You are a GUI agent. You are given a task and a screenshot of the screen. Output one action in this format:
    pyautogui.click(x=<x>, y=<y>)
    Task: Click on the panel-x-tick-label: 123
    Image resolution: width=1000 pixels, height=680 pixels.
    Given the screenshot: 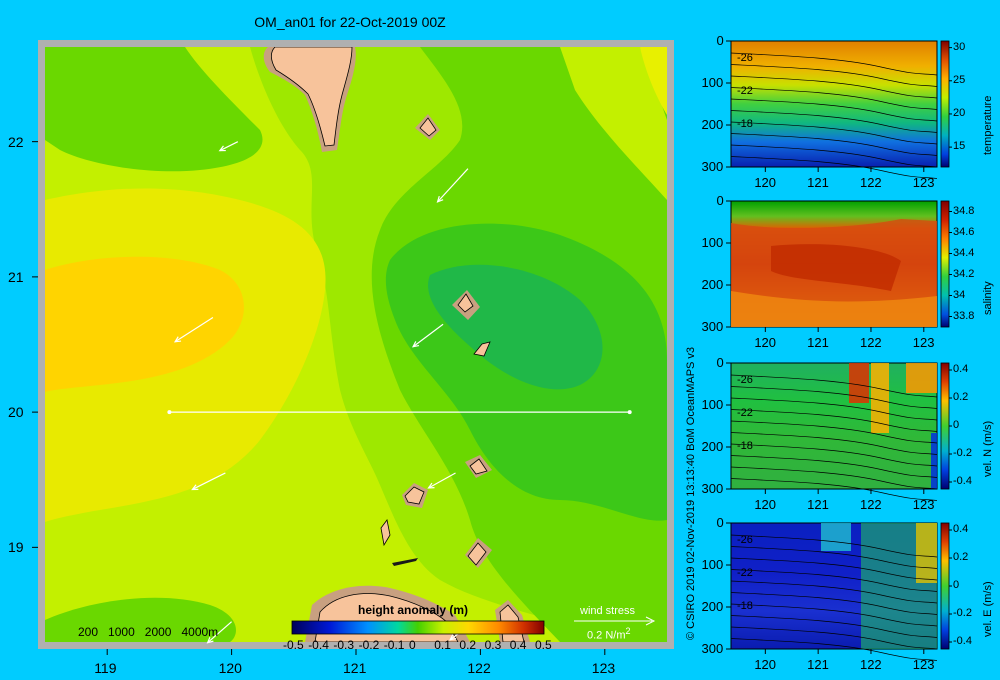 What is the action you would take?
    pyautogui.click(x=923, y=664)
    